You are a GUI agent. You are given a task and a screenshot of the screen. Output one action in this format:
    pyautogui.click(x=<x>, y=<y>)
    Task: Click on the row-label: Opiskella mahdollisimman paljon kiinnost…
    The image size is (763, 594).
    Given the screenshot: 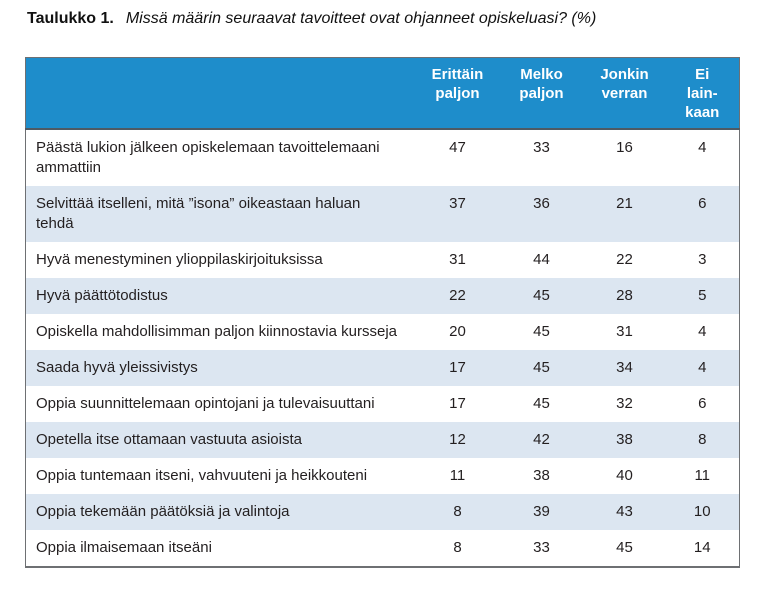 What is the action you would take?
    pyautogui.click(x=216, y=331)
    